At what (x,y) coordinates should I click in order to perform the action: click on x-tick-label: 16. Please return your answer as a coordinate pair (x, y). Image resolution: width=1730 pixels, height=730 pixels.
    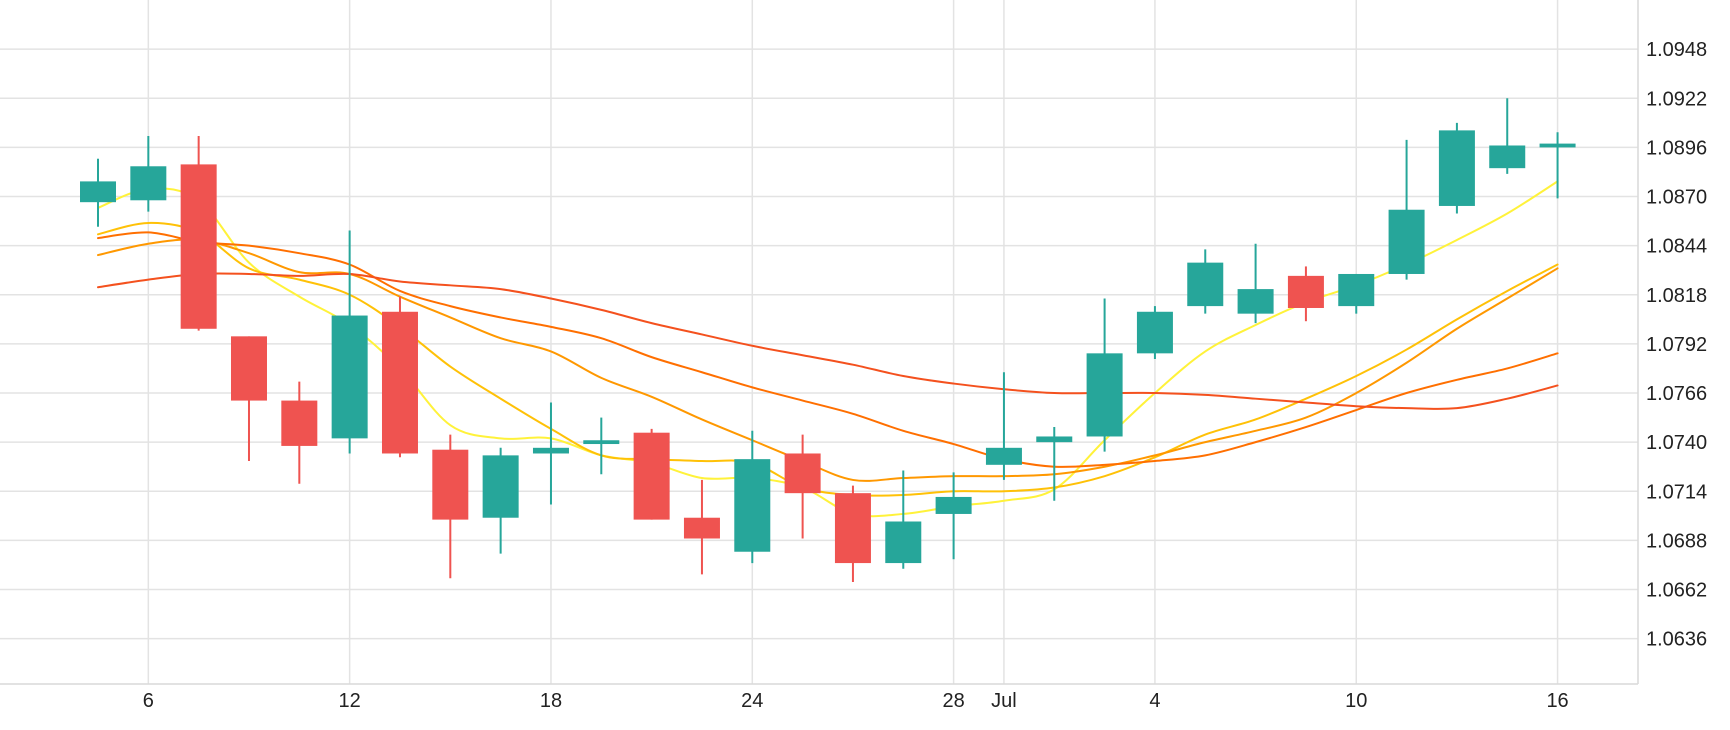
    Looking at the image, I should click on (1557, 701).